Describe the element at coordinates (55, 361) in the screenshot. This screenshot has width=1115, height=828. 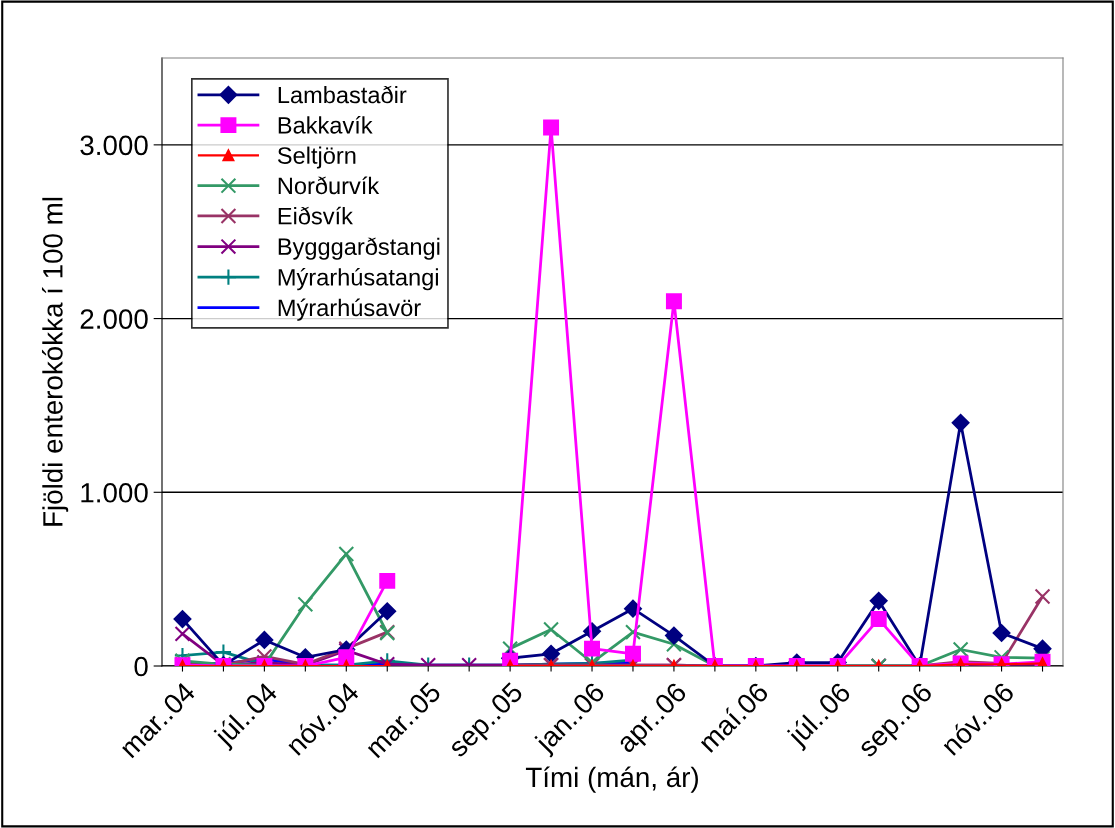
I see `y-axis-title: Fjöldi enterokókka í 100 ml` at that location.